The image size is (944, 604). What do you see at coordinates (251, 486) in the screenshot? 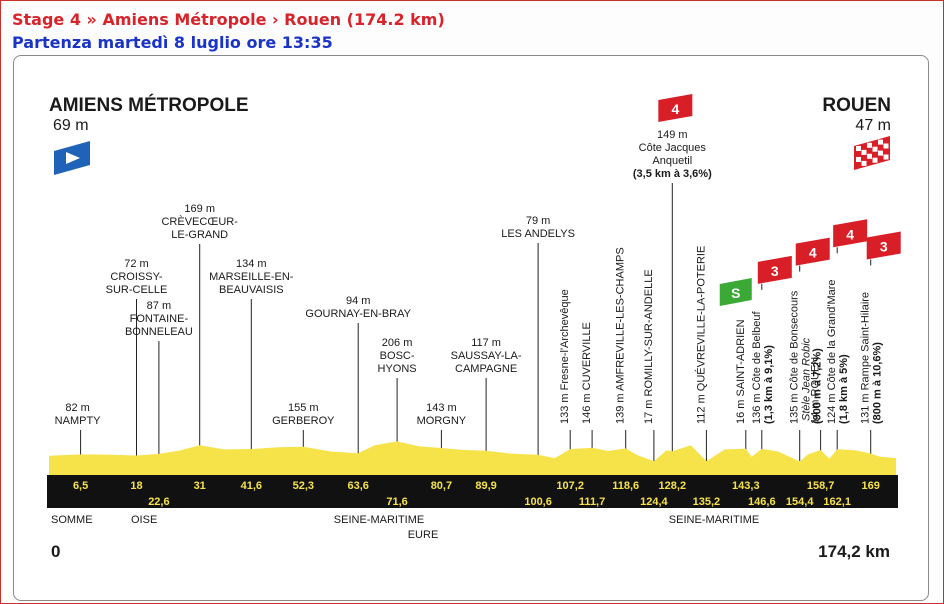
I see `km-label: 41,6` at bounding box center [251, 486].